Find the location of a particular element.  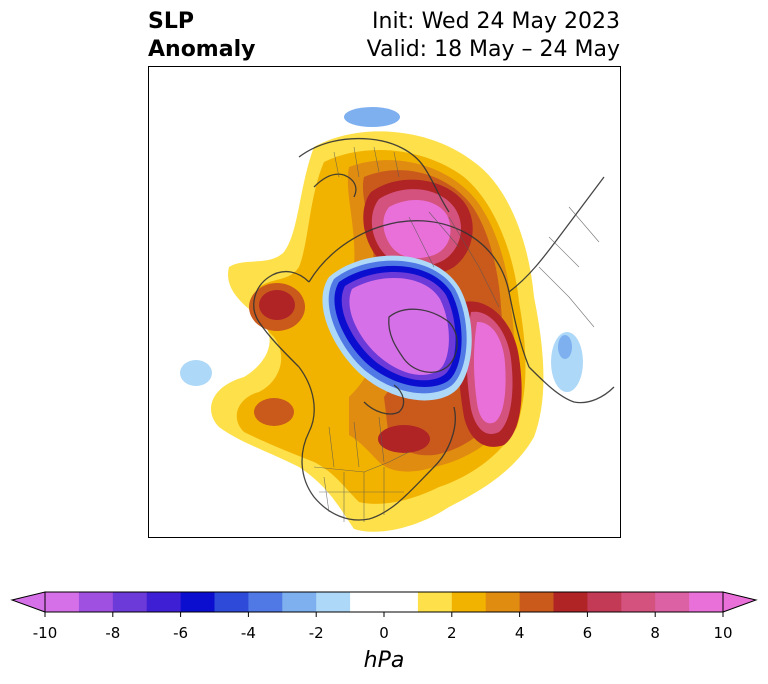

colorbar: -10 -8 -6 -4 -2 0 2 4 6 8 10 hPa is located at coordinates (384, 632).